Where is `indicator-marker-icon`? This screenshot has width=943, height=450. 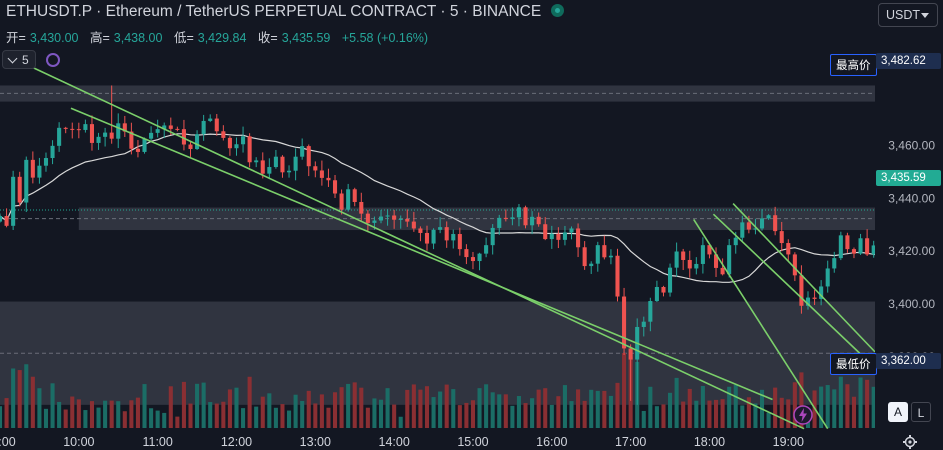
indicator-marker-icon is located at coordinates (53, 60).